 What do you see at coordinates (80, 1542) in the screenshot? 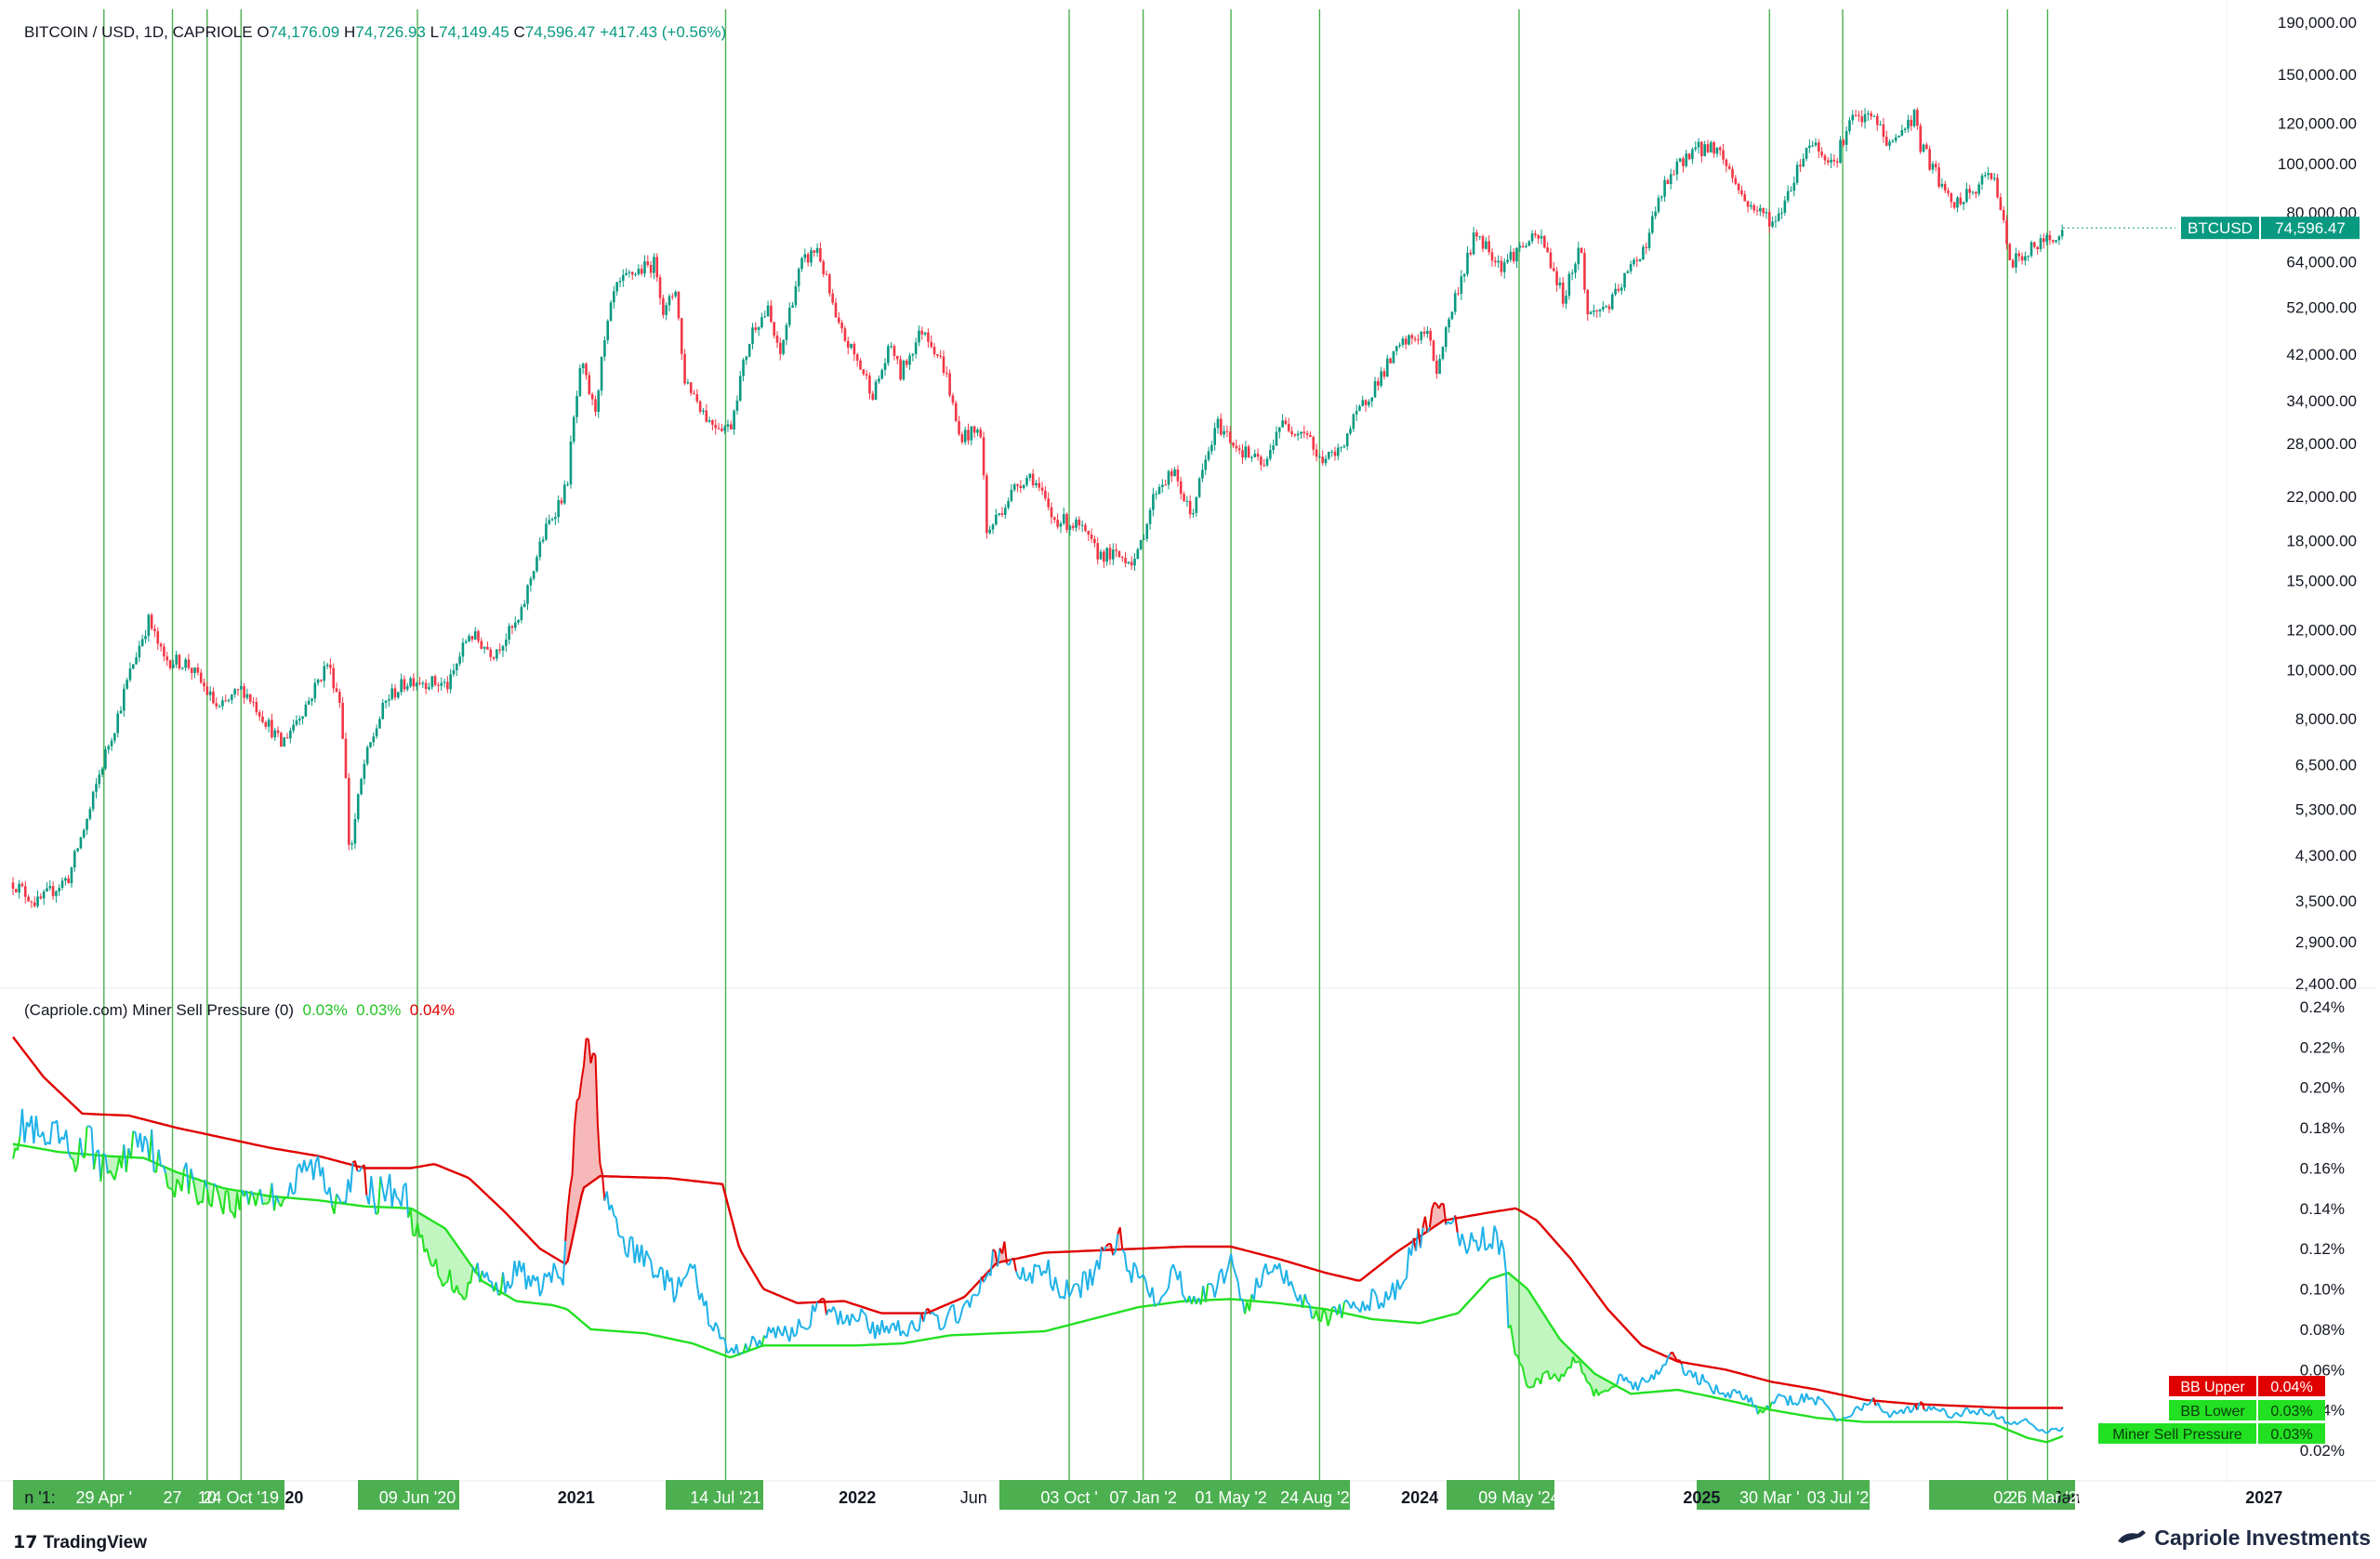
I see `tradingview-brand: 𝟭𝟳 TradingView` at bounding box center [80, 1542].